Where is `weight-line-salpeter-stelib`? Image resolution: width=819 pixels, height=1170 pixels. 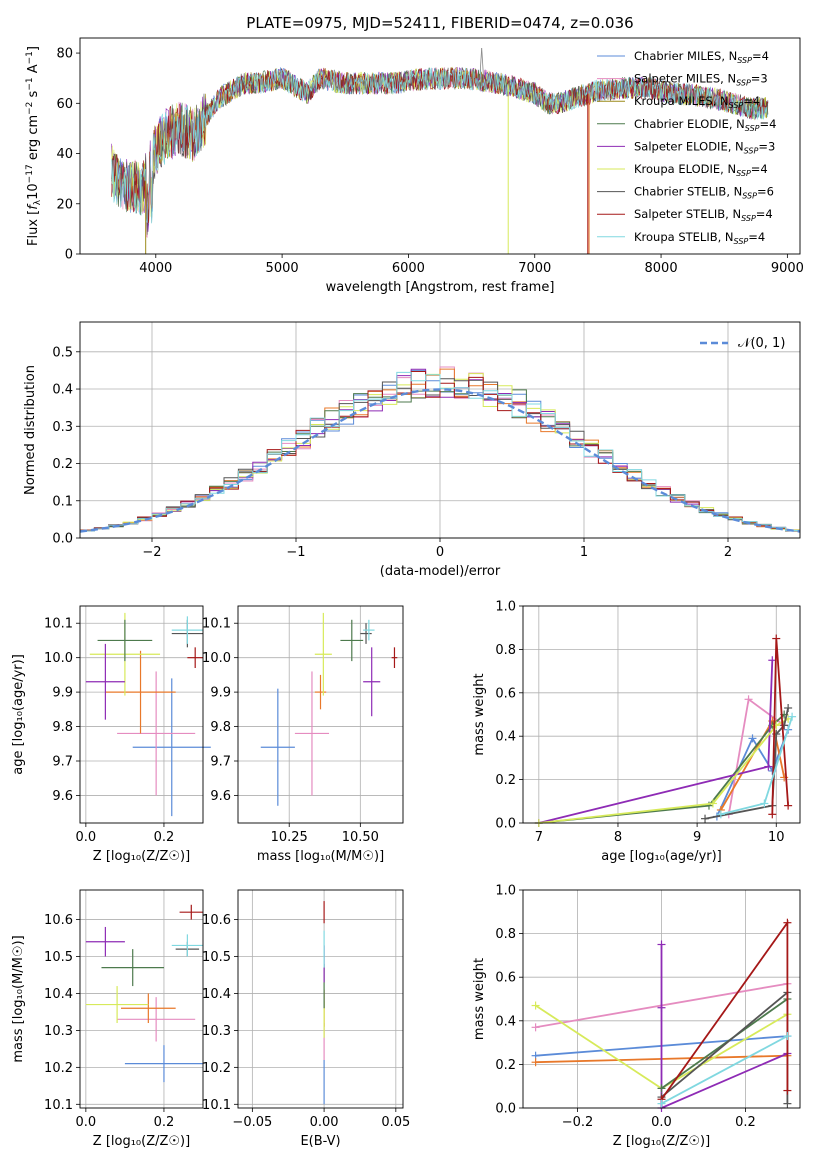
weight-line-salpeter-stelib is located at coordinates (780, 726).